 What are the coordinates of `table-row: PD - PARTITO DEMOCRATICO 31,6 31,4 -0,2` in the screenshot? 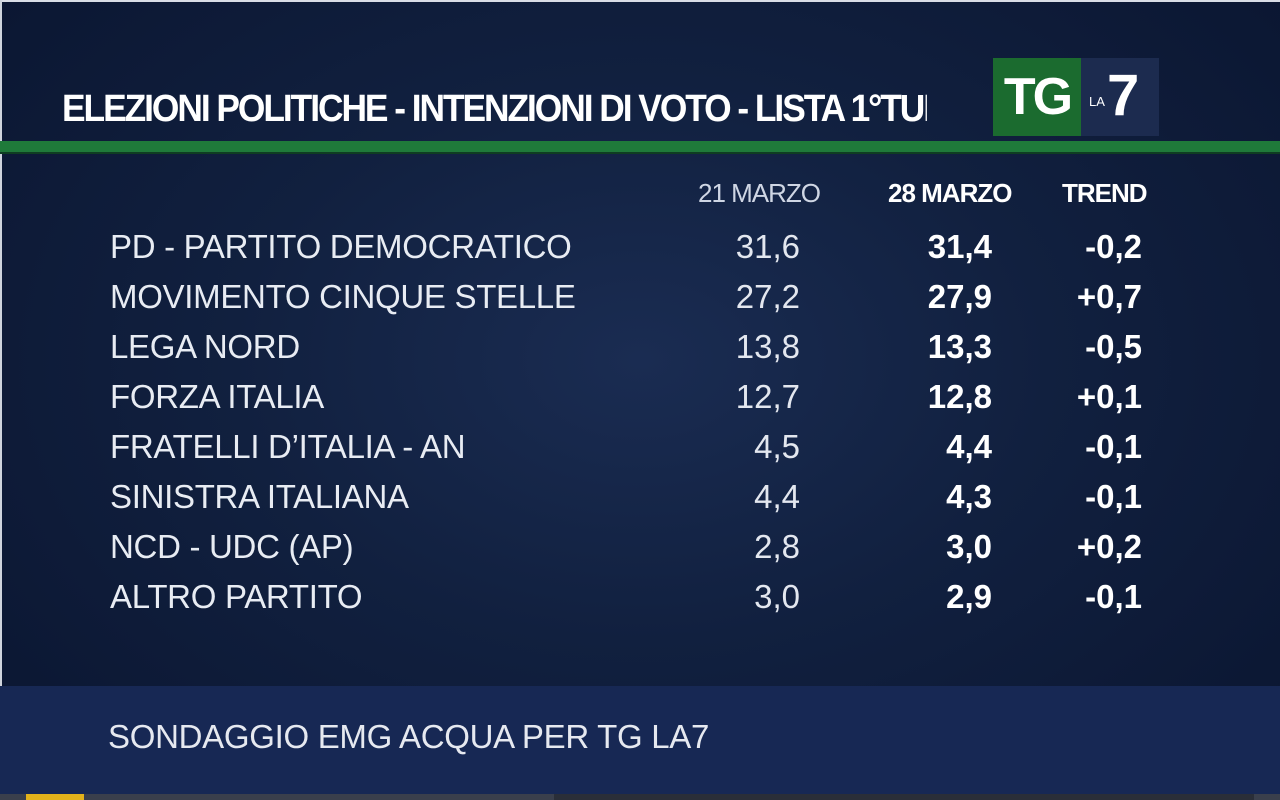 It's located at (640, 247).